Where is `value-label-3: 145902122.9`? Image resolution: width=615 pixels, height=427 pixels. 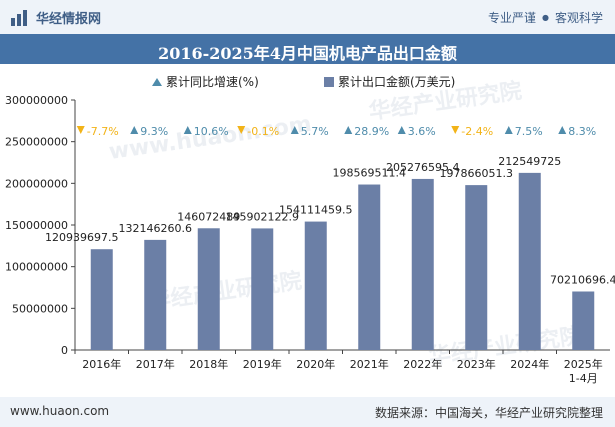
value-label-3: 145902122.9 is located at coordinates (262, 216).